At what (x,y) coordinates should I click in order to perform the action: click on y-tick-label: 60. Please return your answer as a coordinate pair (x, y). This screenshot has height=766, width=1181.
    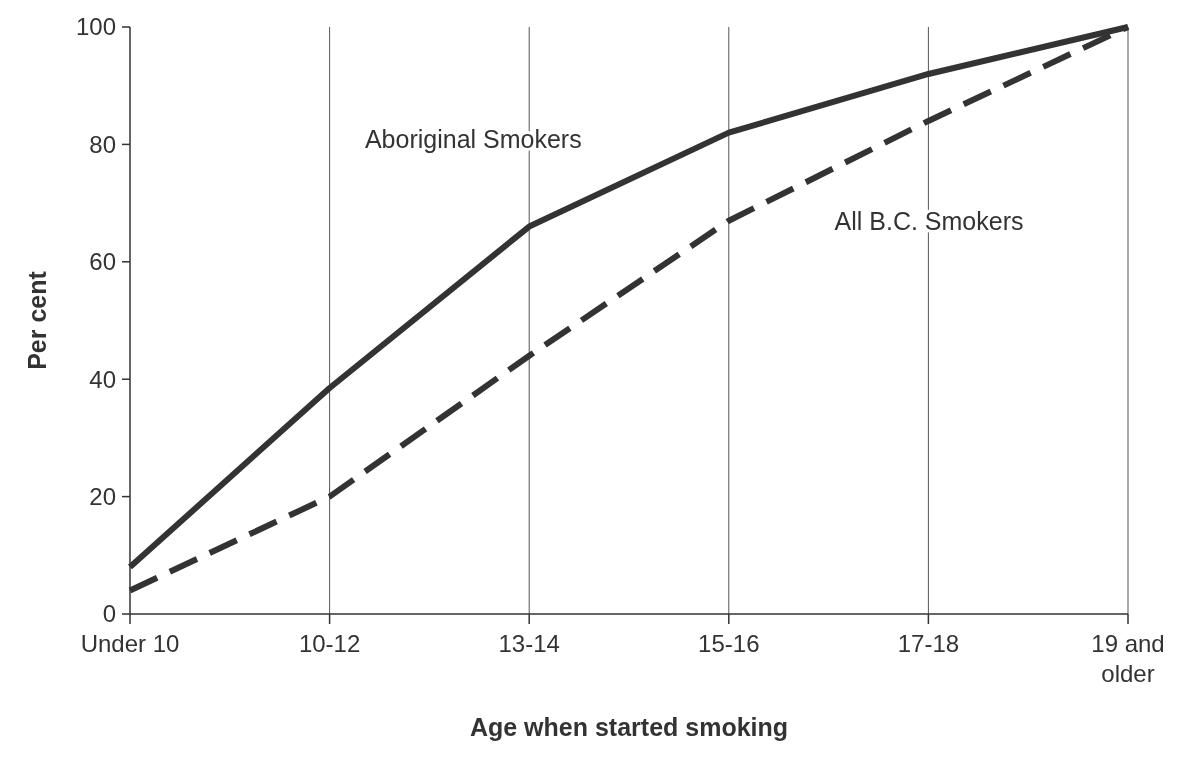
    Looking at the image, I should click on (102, 262).